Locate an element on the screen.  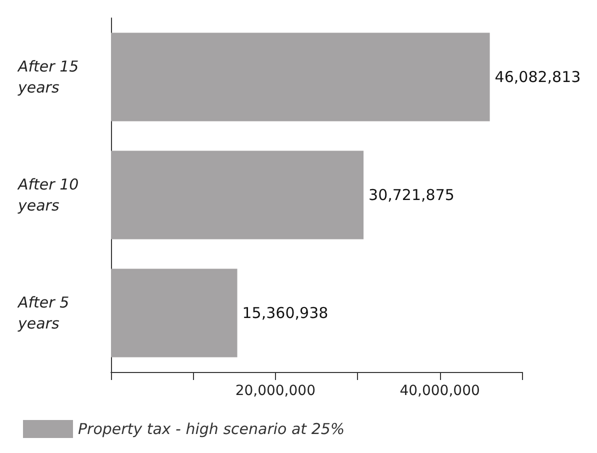
x-tick-label: 20,000,000 is located at coordinates (275, 391).